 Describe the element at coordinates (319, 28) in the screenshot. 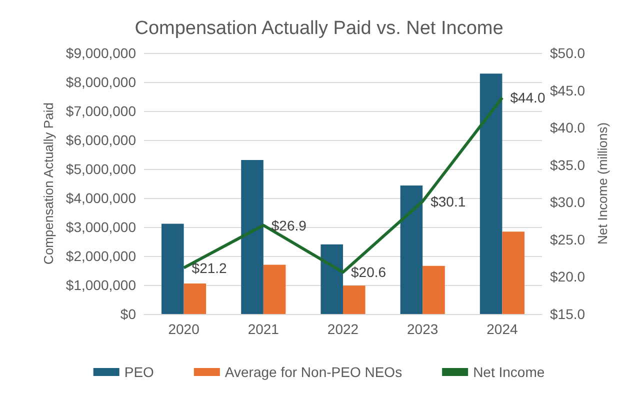

I see `chart-title: Compensation Actually Paid vs. Net Income` at that location.